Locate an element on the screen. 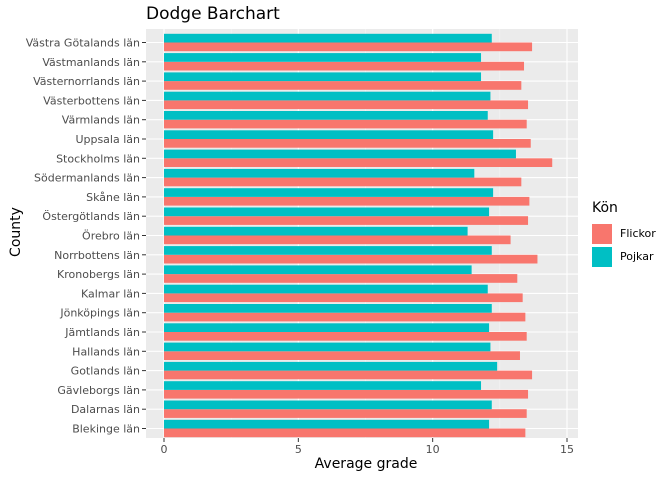 The width and height of the screenshot is (672, 480). legend: Kön Flickor Pojkar is located at coordinates (624, 234).